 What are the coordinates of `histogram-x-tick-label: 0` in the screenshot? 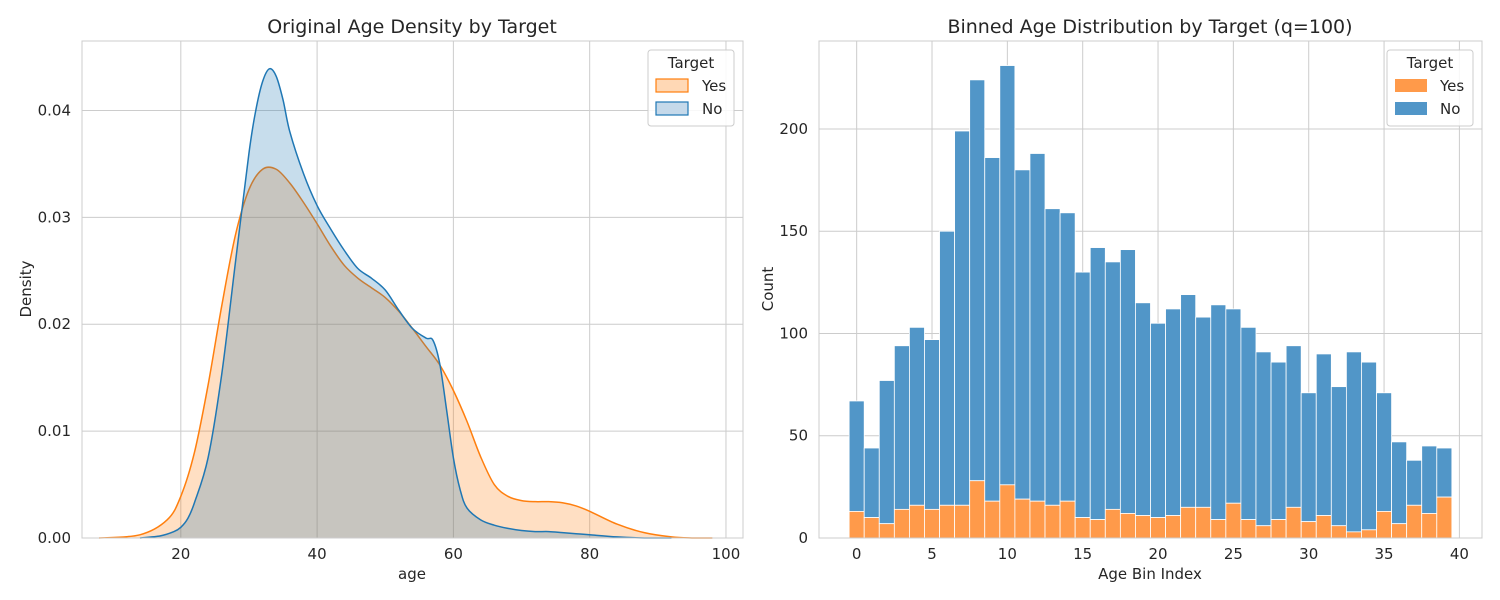 It's located at (857, 554).